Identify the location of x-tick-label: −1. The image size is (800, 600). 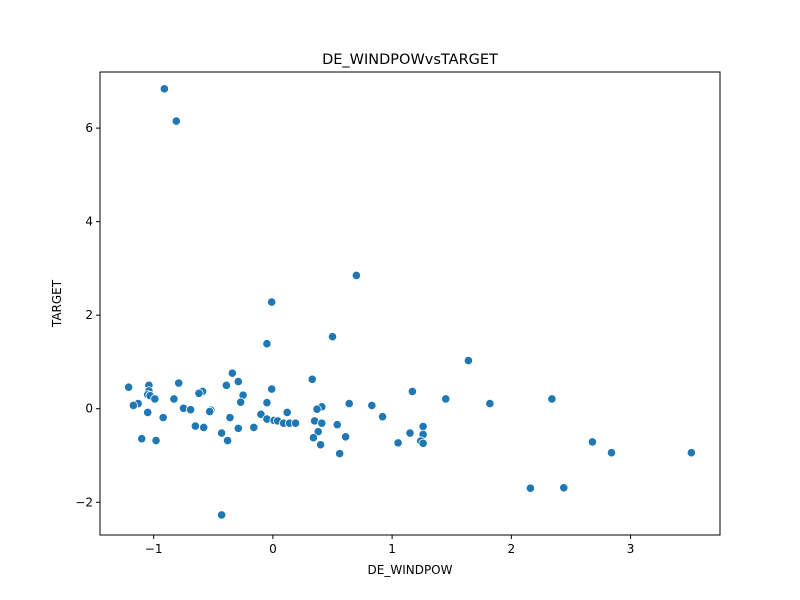
(154, 549).